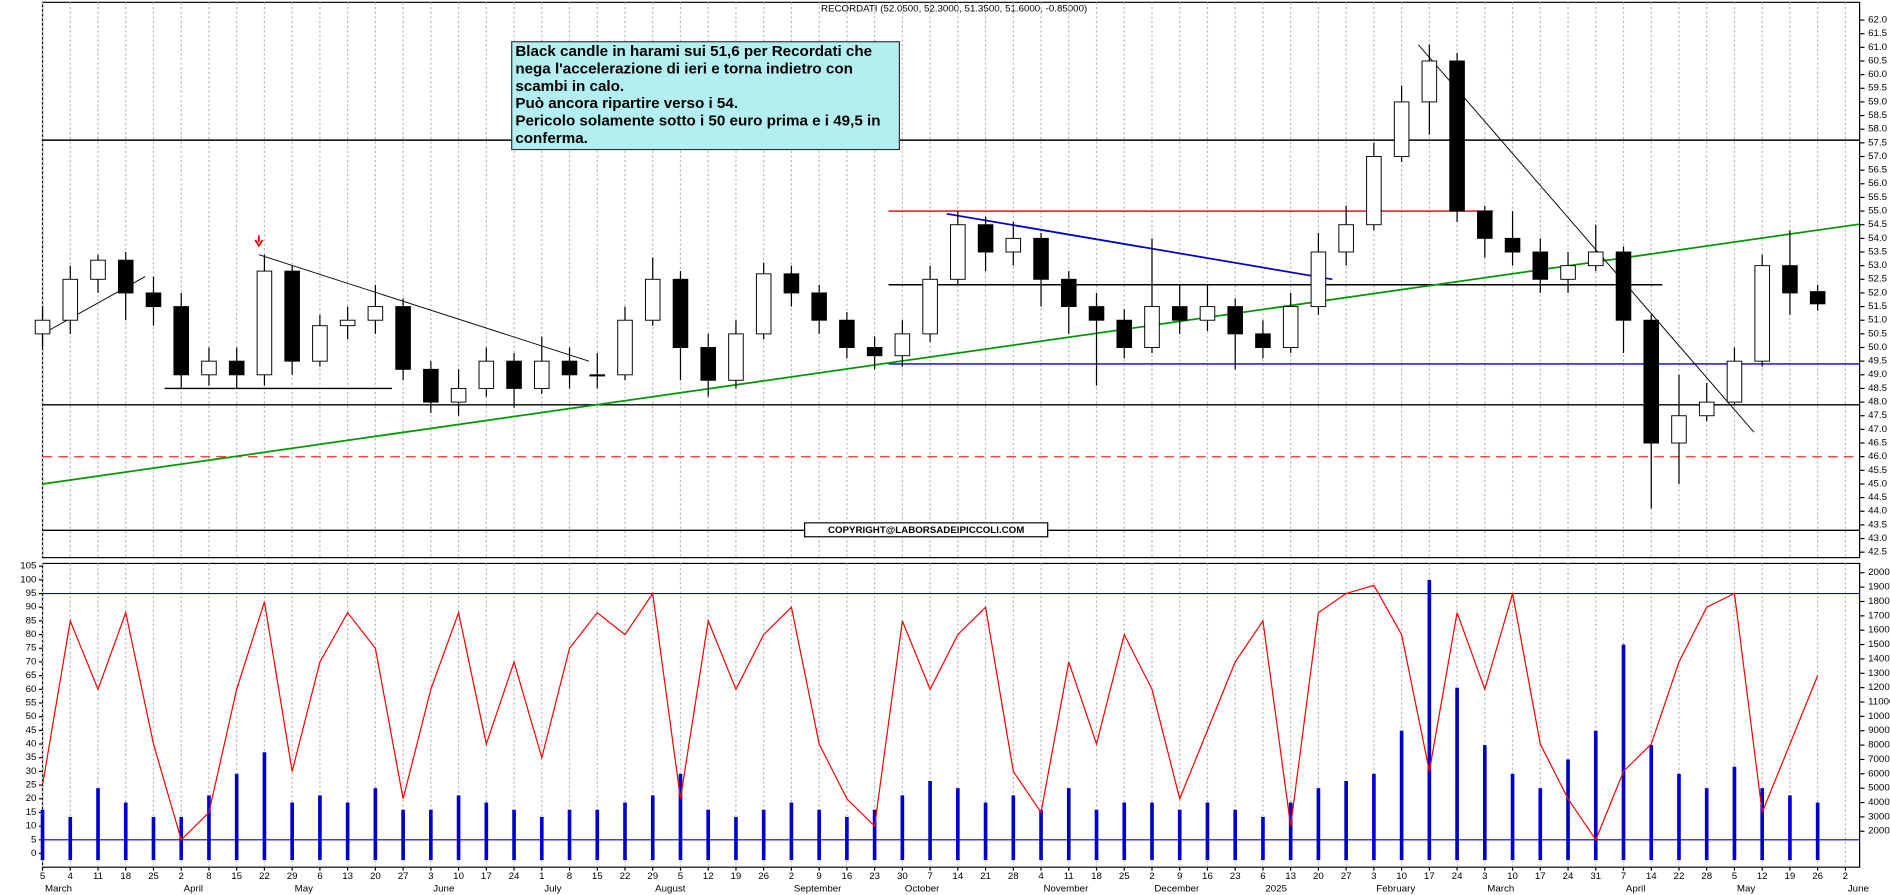 This screenshot has height=895, width=1890. Describe the element at coordinates (31, 621) in the screenshot. I see `osc-tick-label: 85` at that location.